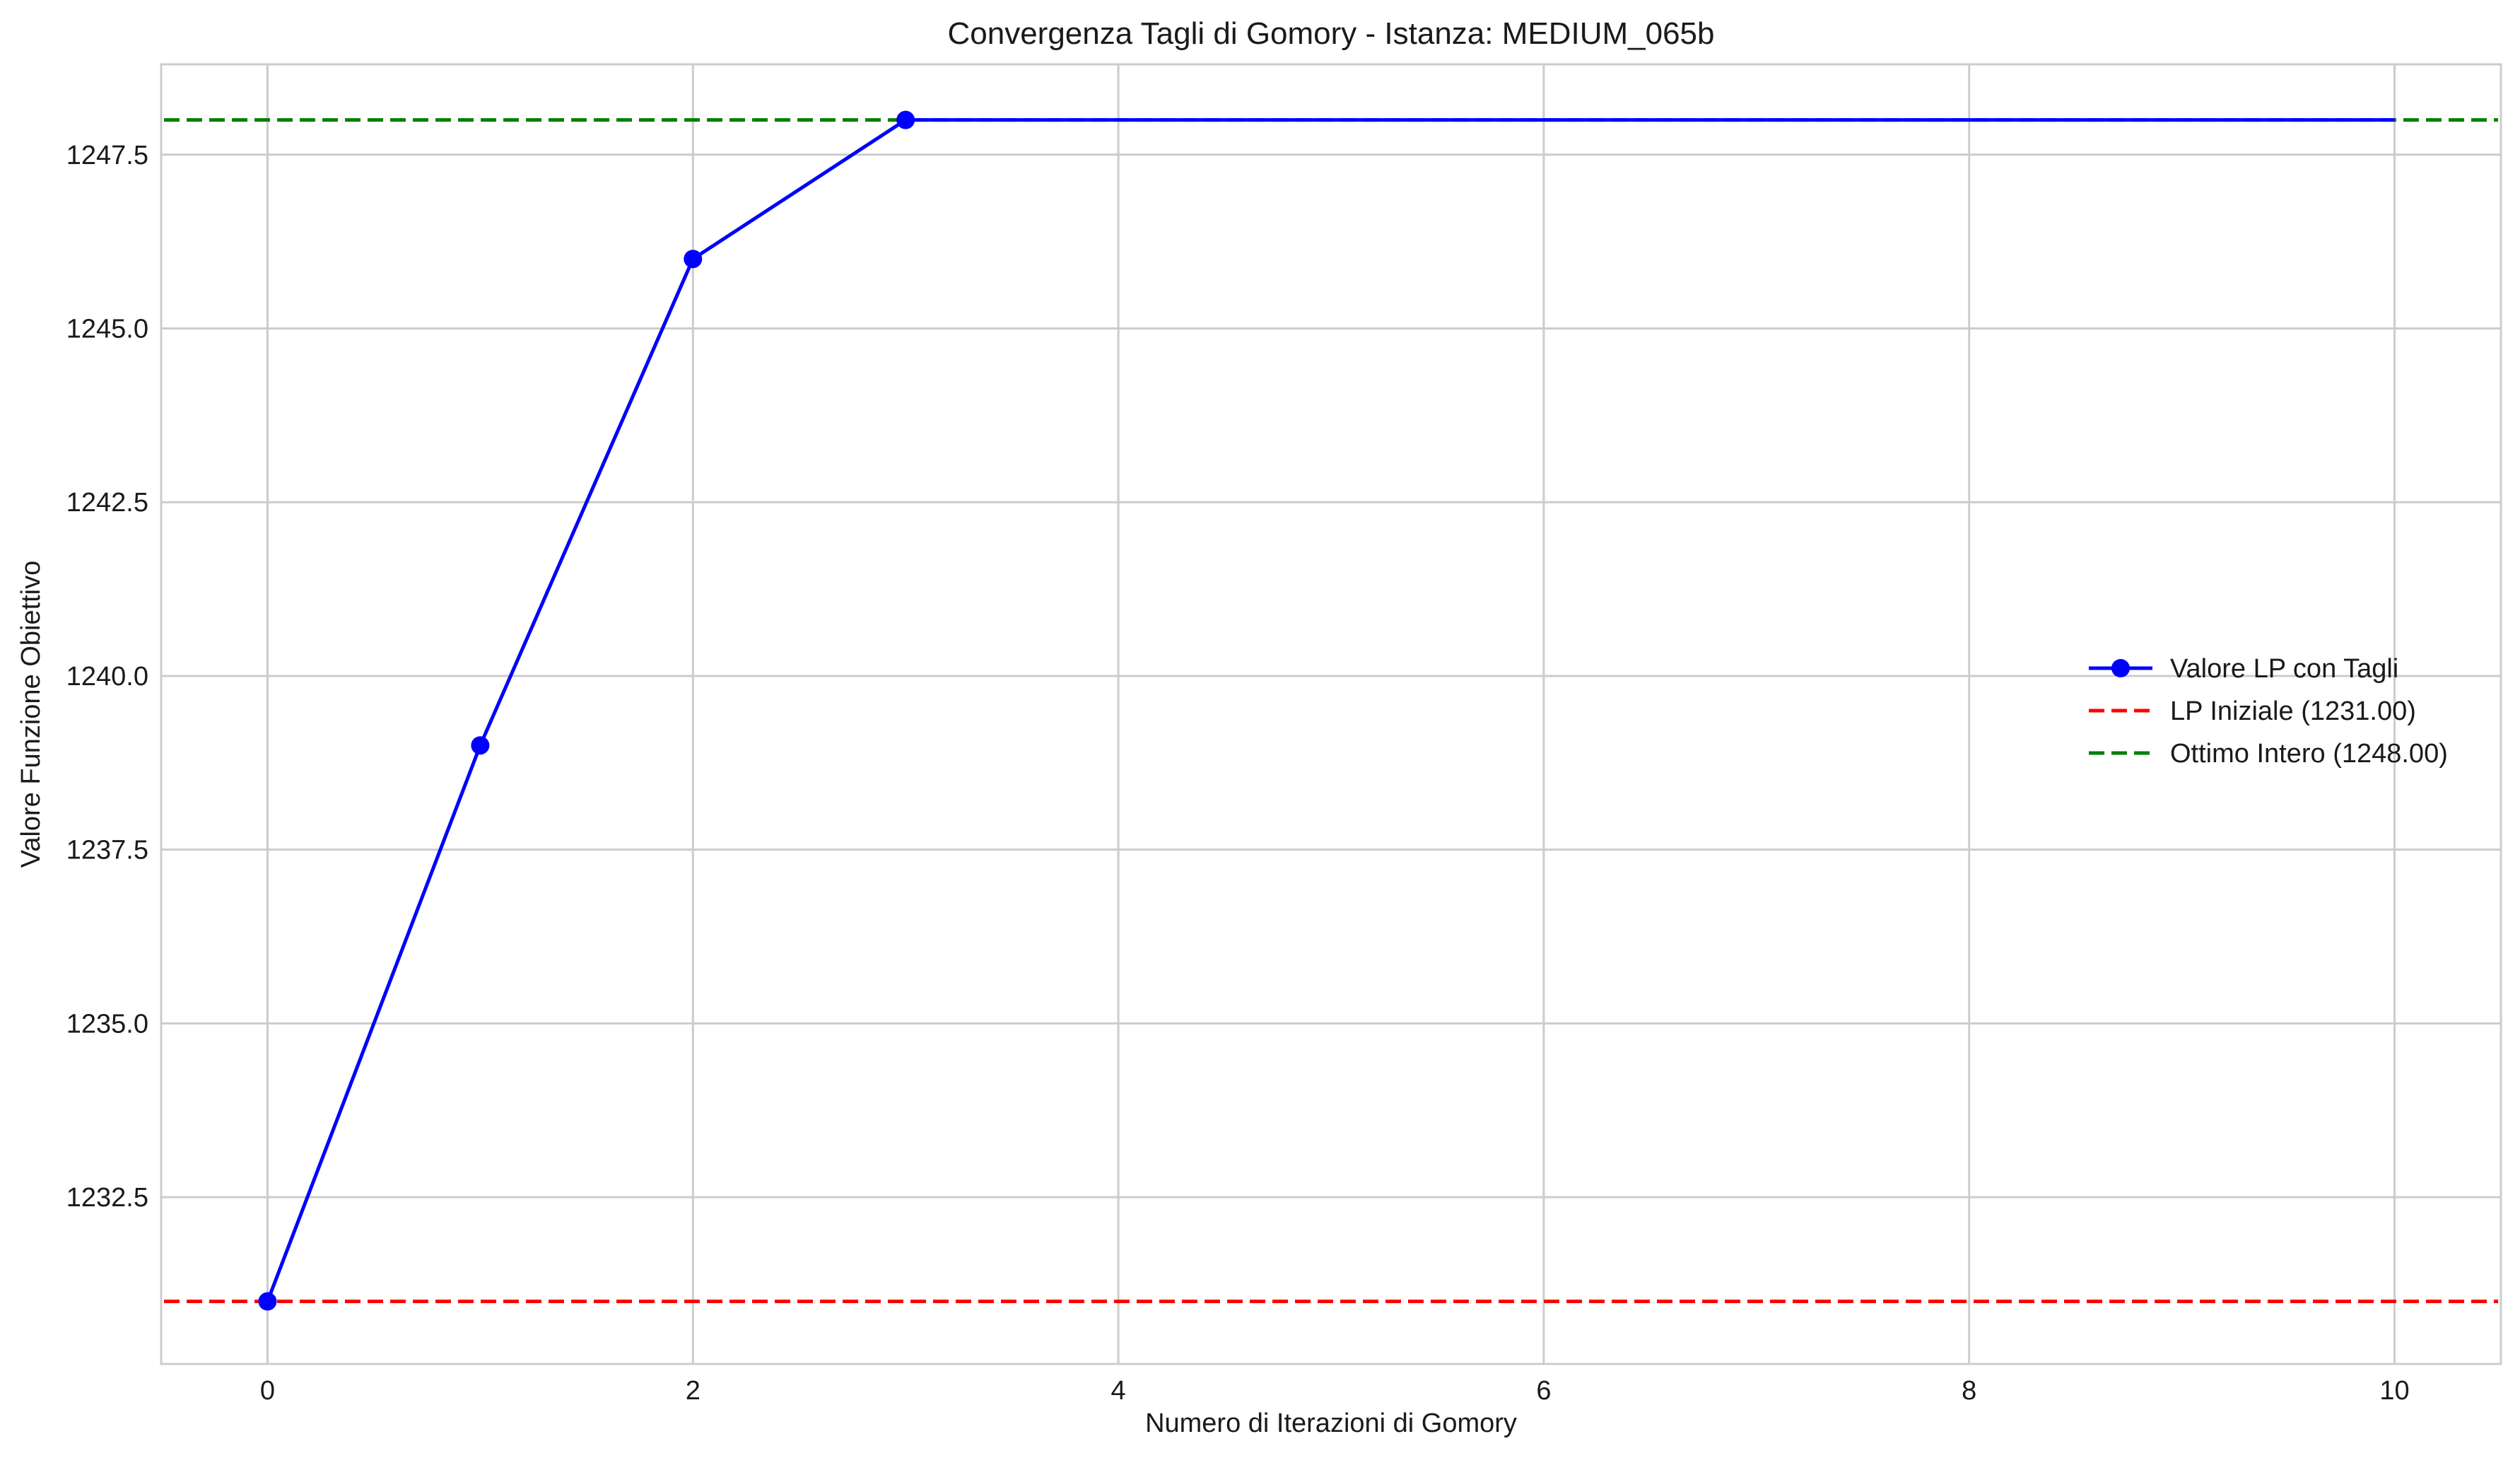 Image resolution: width=2520 pixels, height=1458 pixels. Describe the element at coordinates (267, 1391) in the screenshot. I see `x-tick-label: 0` at that location.